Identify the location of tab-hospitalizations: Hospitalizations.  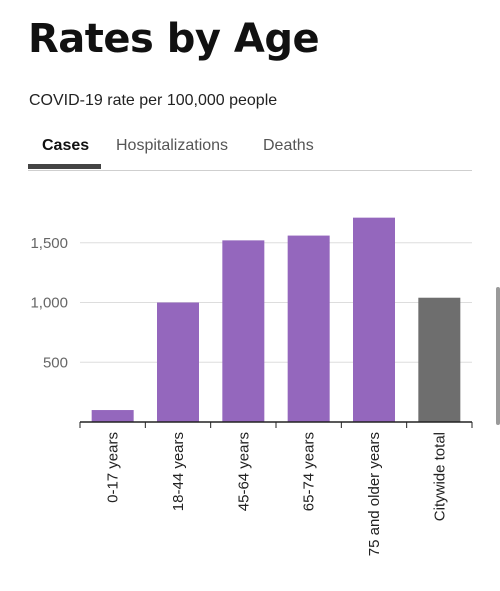
(172, 145).